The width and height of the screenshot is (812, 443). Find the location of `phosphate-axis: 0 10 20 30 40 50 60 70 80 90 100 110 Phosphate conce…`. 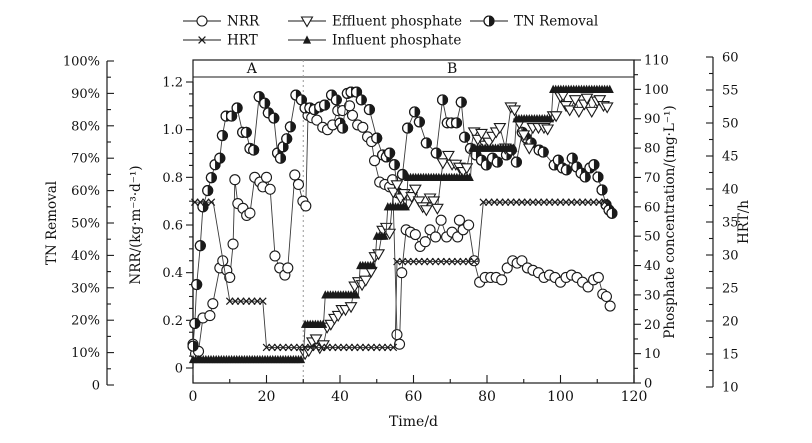

phosphate-axis: 0 10 20 30 40 50 60 70 80 90 100 110 Phosphate conce… is located at coordinates (655, 223).